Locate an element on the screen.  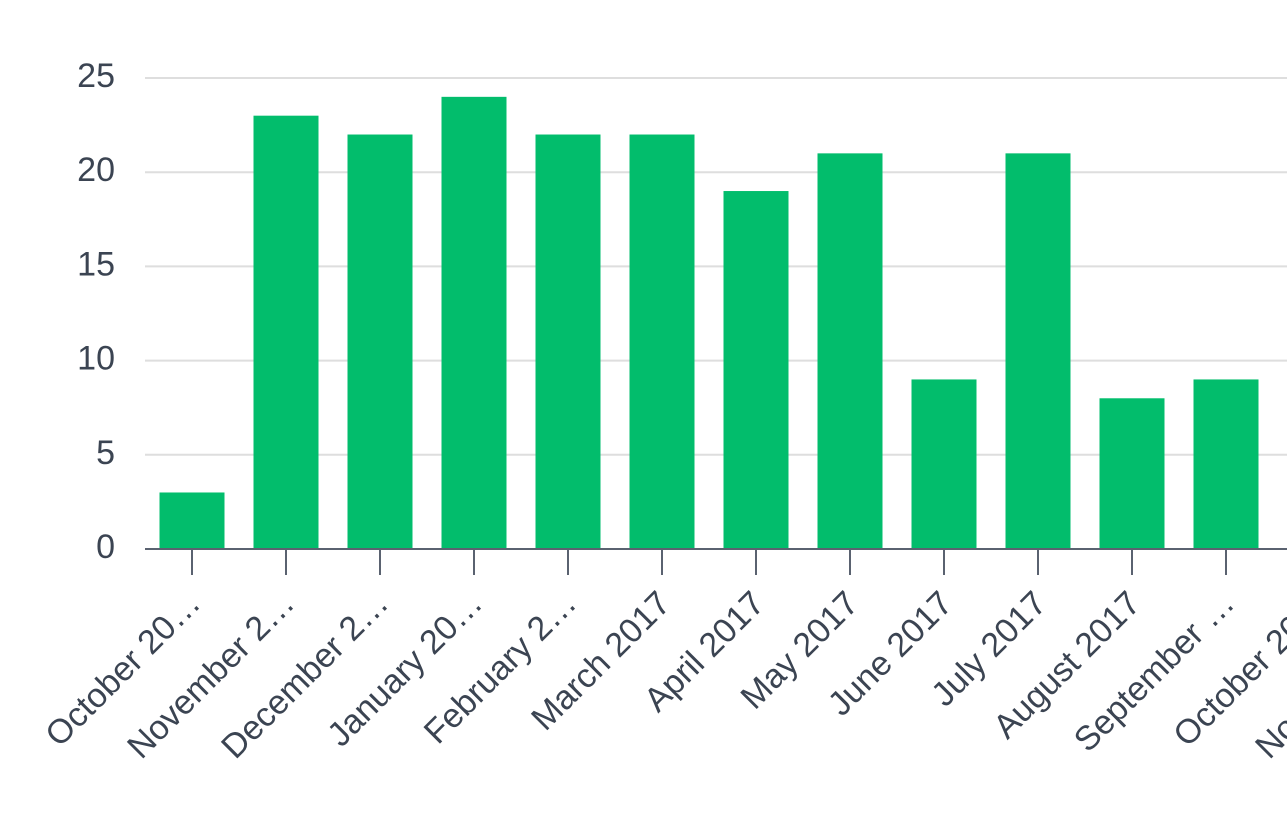
y-tick-label: 0 is located at coordinates (105, 547).